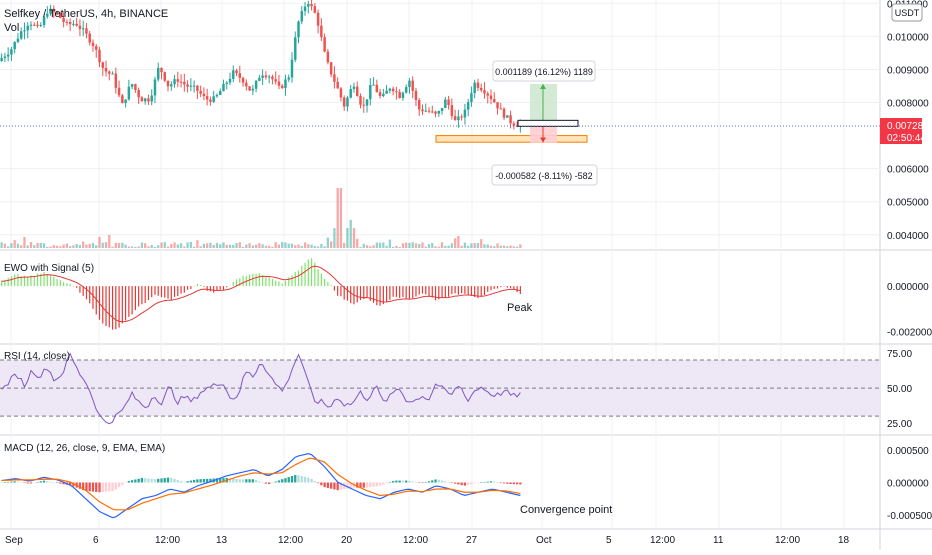  I want to click on volume-pane, so click(261, 218).